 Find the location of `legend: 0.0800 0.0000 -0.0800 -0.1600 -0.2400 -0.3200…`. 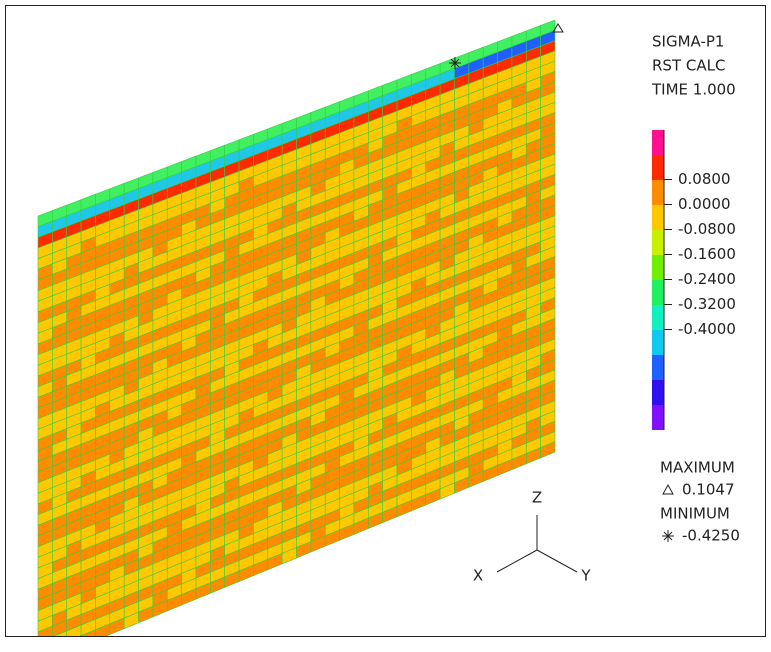

legend: 0.0800 0.0000 -0.0800 -0.1600 -0.2400 -0.3200… is located at coordinates (694, 280).